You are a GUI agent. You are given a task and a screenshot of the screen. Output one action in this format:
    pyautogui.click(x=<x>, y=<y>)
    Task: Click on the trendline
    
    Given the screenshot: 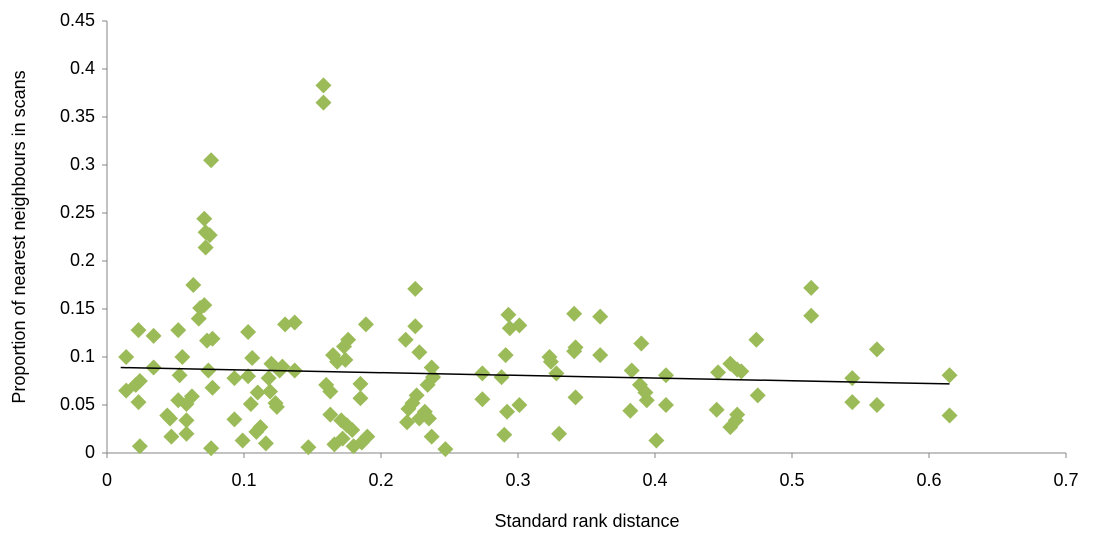 What is the action you would take?
    pyautogui.click(x=535, y=375)
    